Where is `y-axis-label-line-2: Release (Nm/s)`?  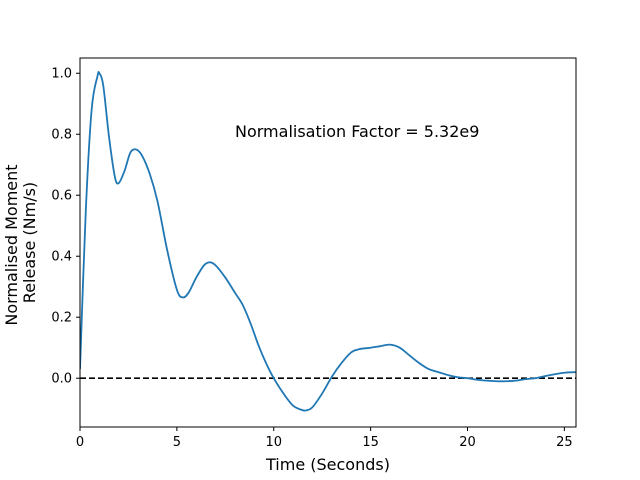
y-axis-label-line-2: Release (Nm/s) is located at coordinates (29, 242).